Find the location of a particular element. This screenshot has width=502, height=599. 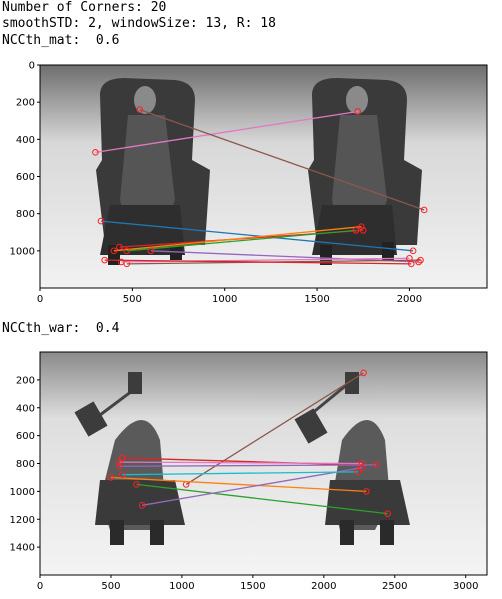

y-axis-2: 200 400 600 800 1000 1200 1400 is located at coordinates (25, 464).